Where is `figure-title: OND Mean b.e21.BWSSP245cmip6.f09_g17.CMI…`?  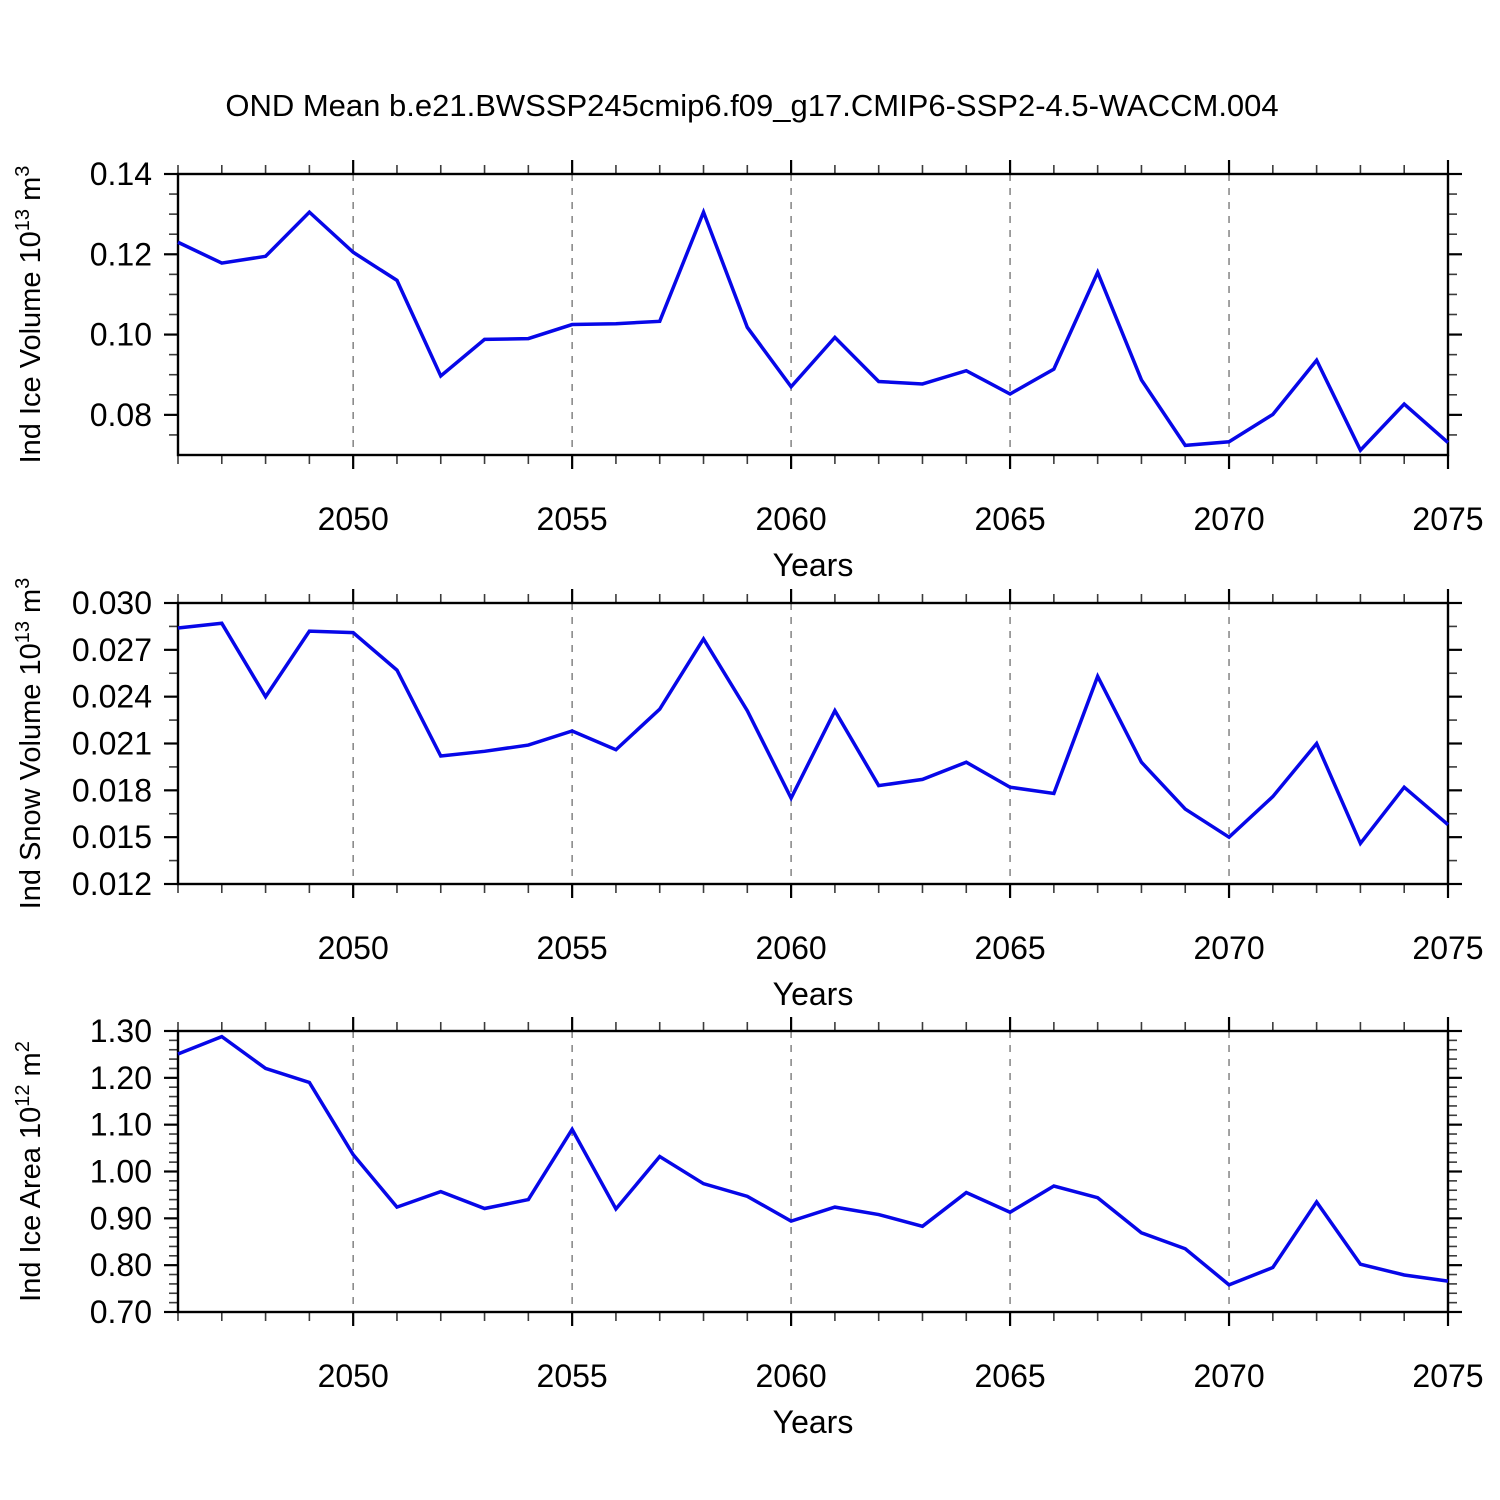
figure-title: OND Mean b.e21.BWSSP245cmip6.f09_g17.CMI… is located at coordinates (752, 105).